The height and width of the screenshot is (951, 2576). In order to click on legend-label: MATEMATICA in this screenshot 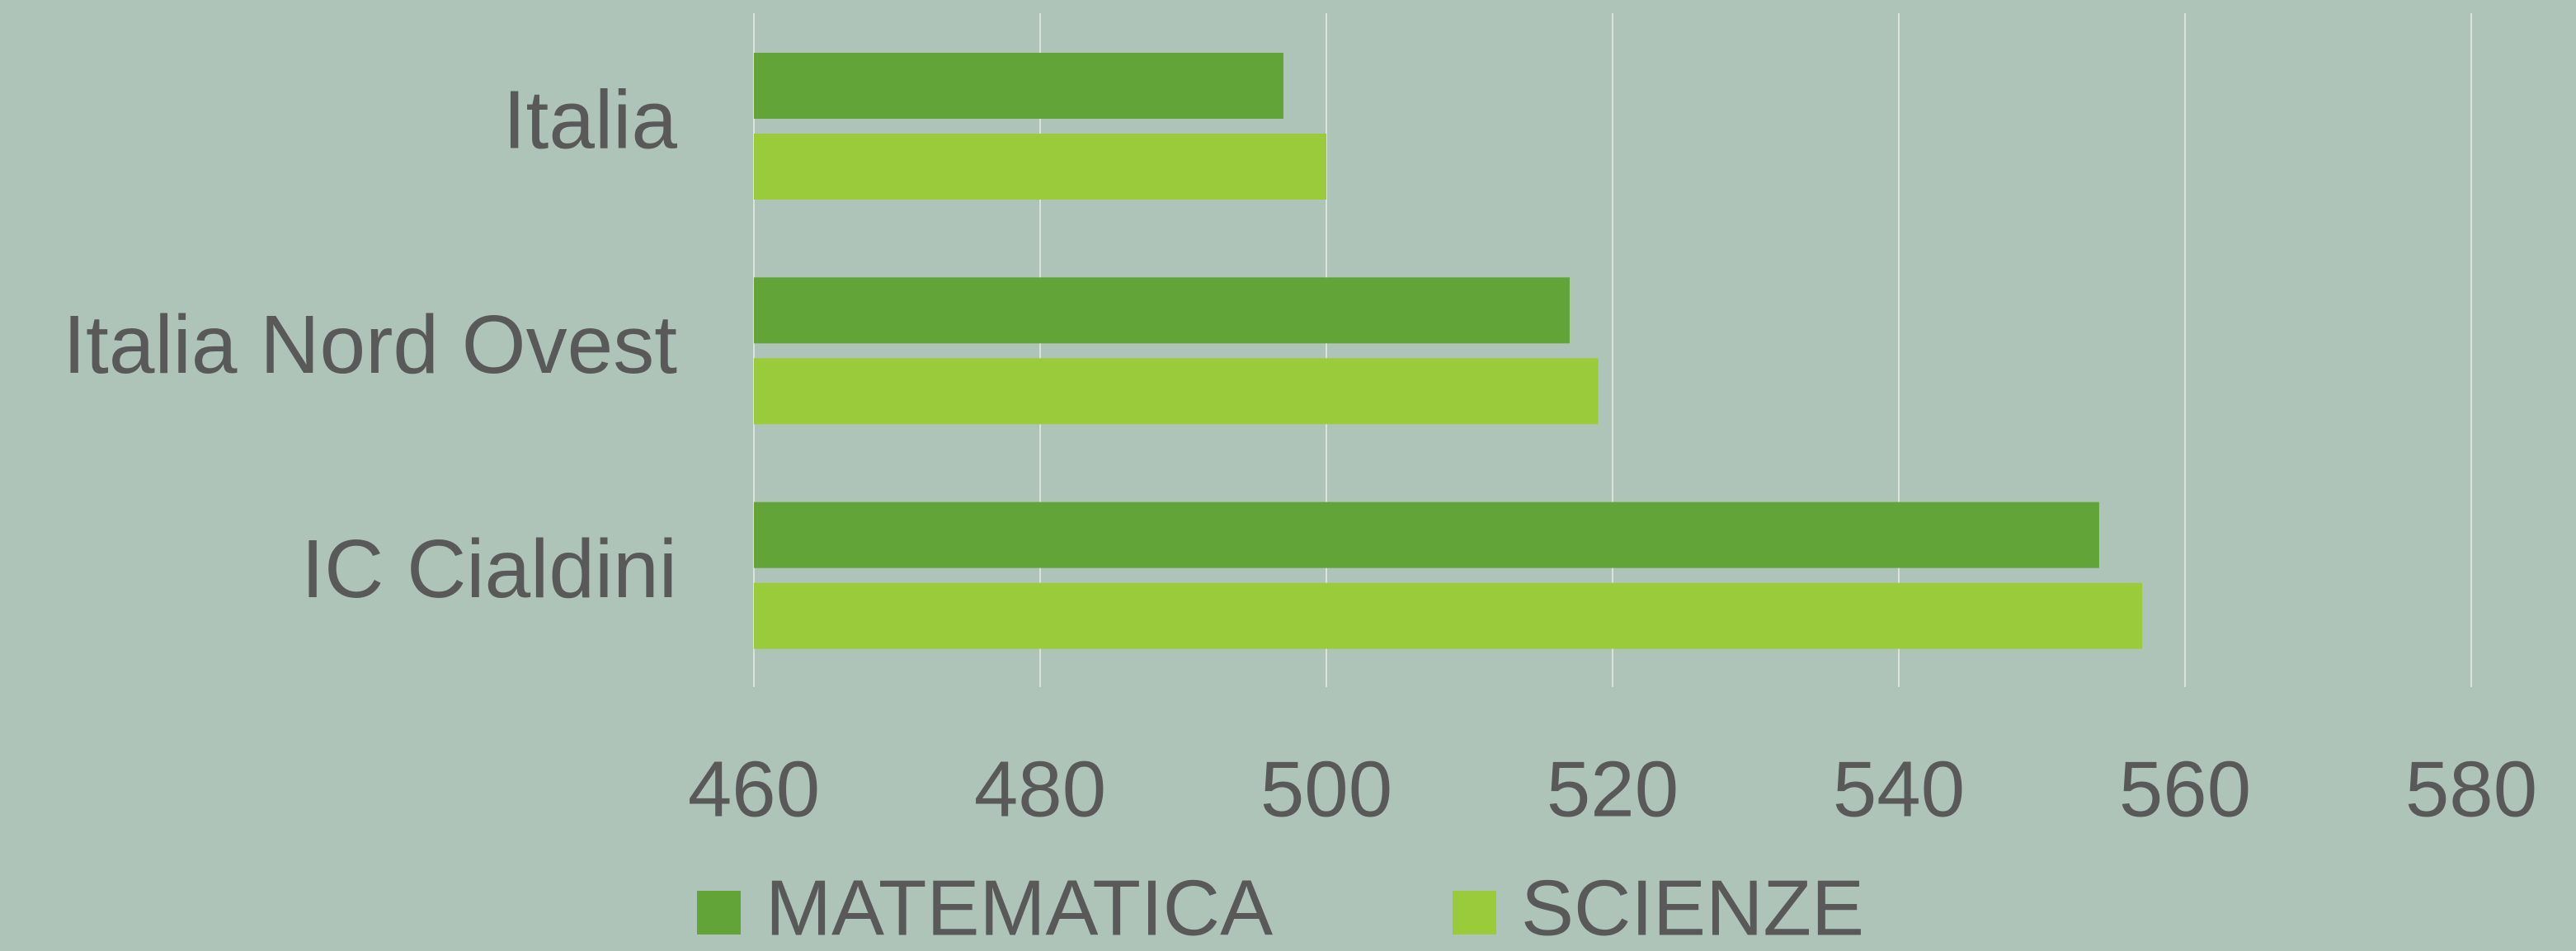, I will do `click(1019, 907)`.